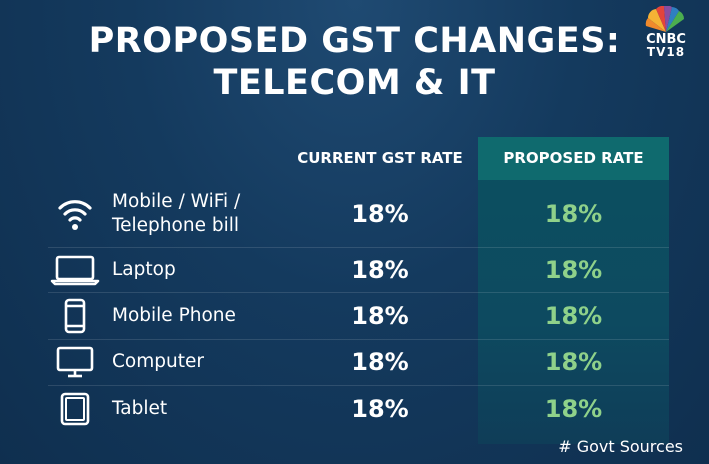 The height and width of the screenshot is (464, 709). Describe the element at coordinates (75, 214) in the screenshot. I see `wifi-icon` at that location.